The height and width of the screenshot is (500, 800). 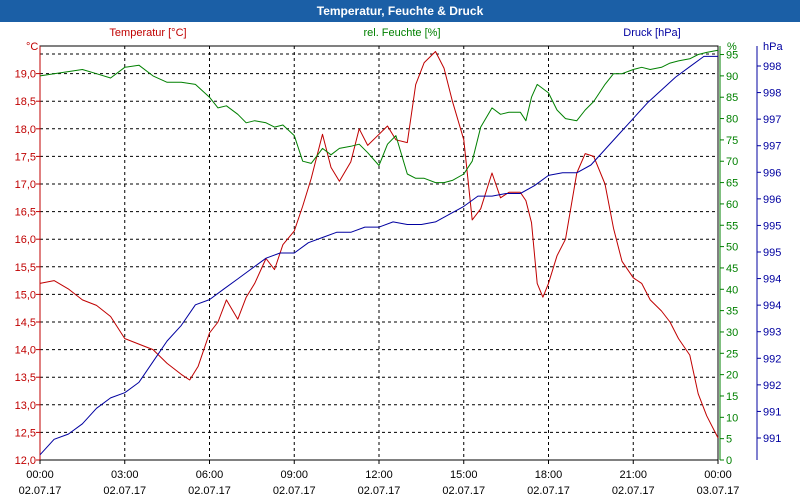 I want to click on temp-tick-label: 14,0, so click(x=25, y=351).